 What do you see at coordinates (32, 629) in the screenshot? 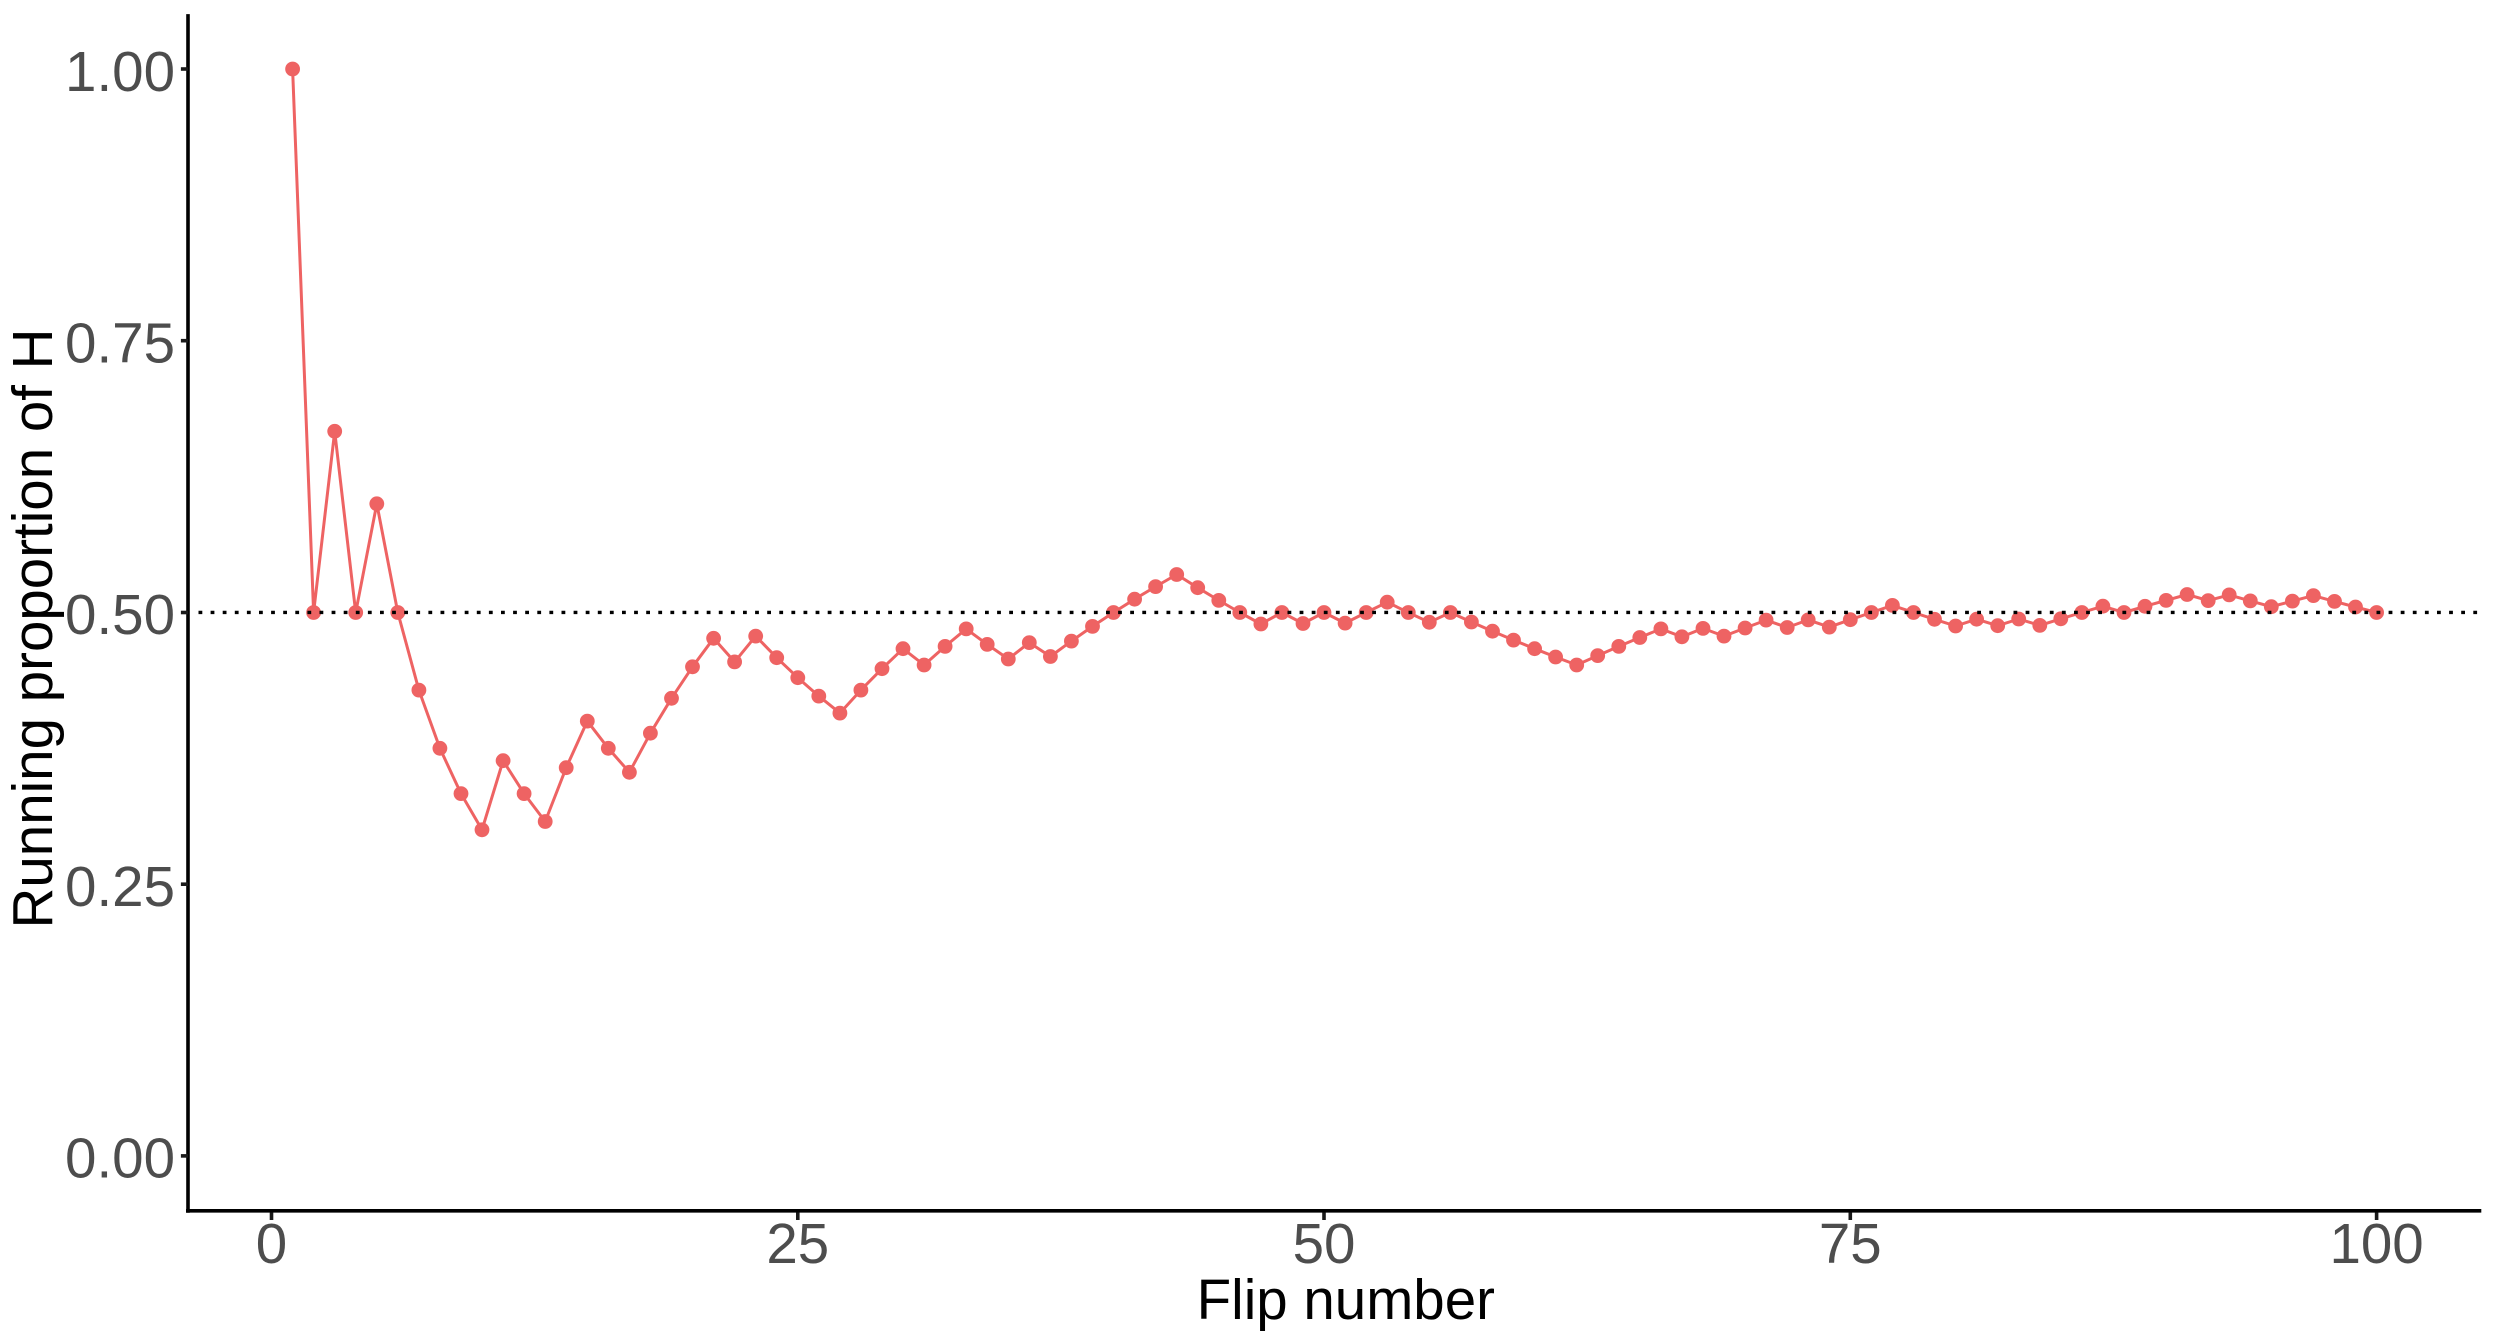
I see `svg-text: Running proportion of H` at bounding box center [32, 629].